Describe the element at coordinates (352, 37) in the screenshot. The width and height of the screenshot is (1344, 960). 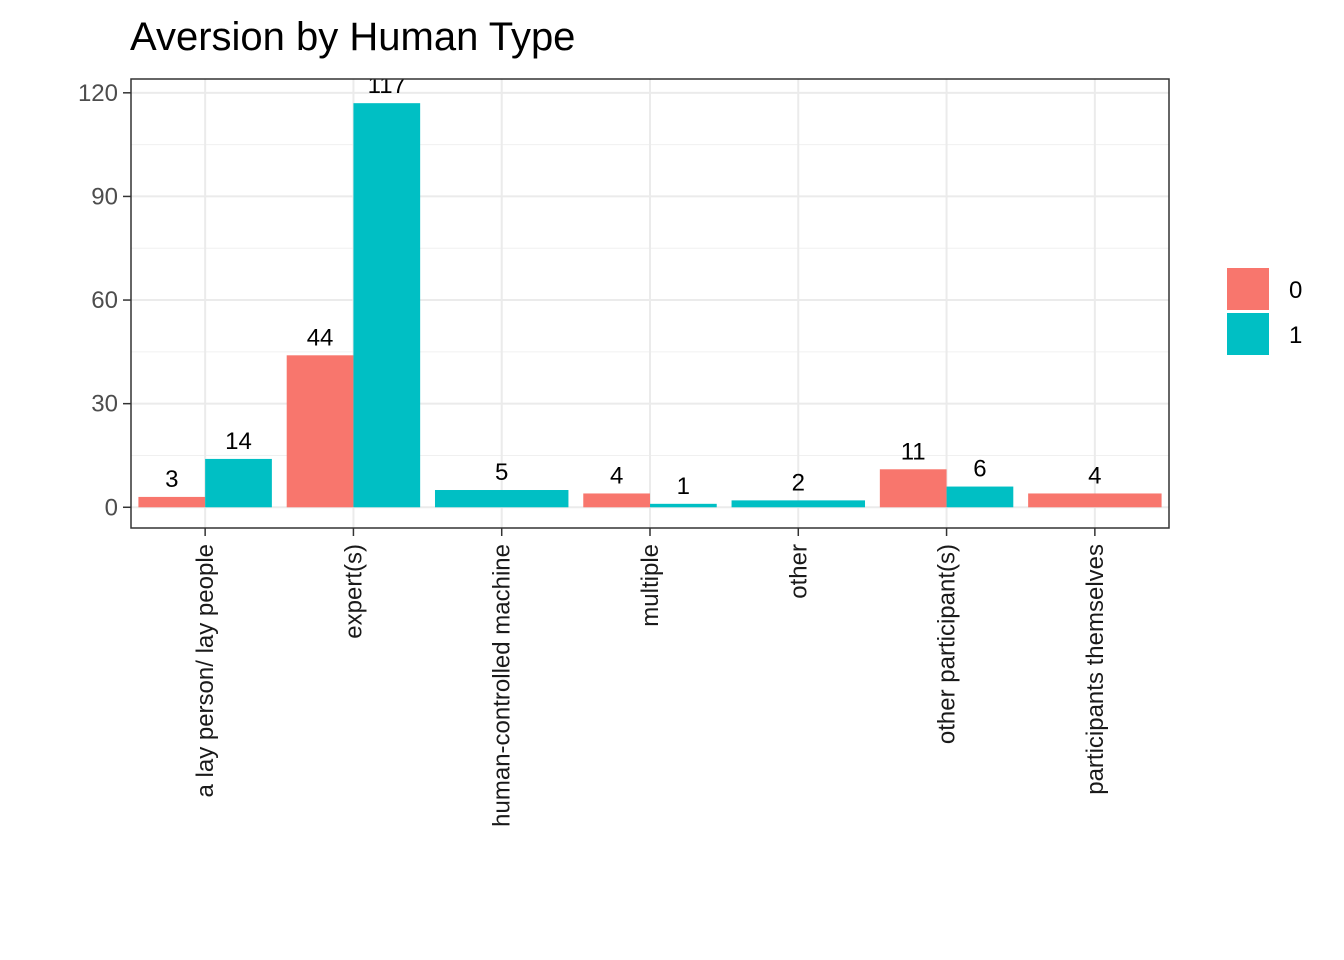
I see `chart-title: Aversion by Human Type` at that location.